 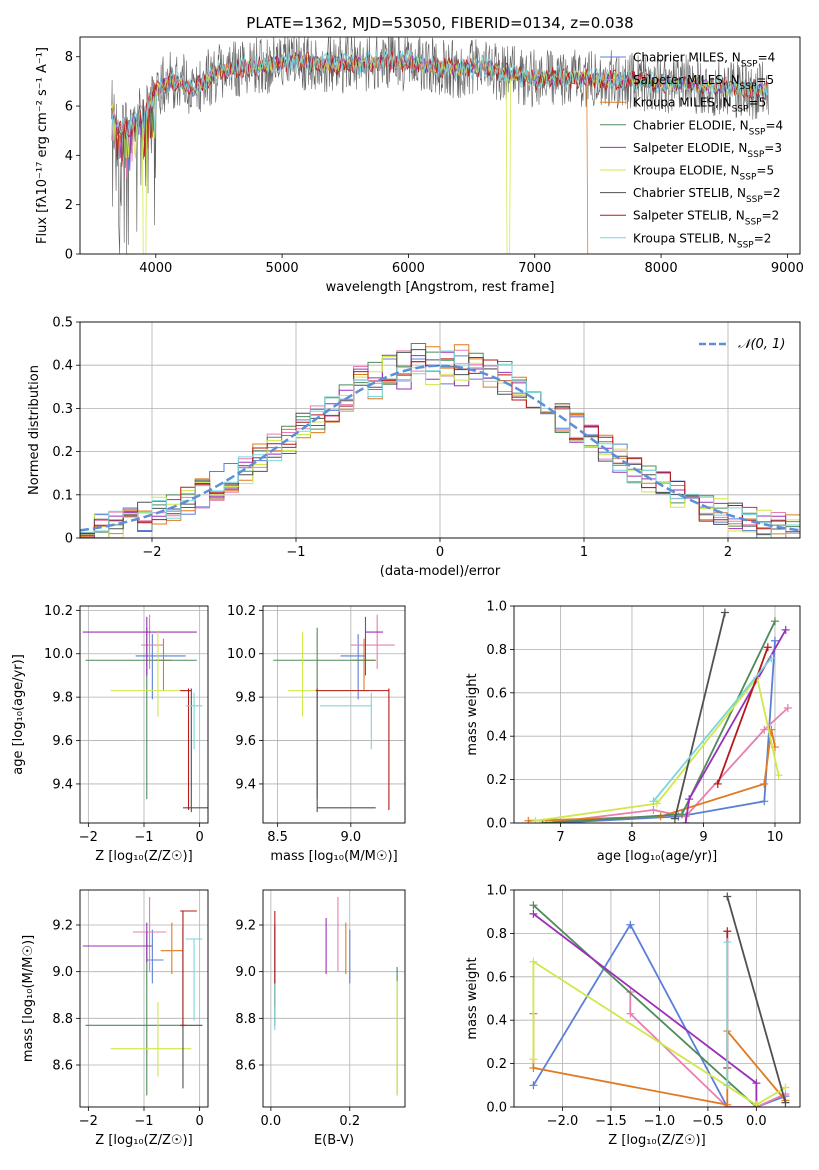 I want to click on axes-mass-EBV: 0.0 0.2 8.6 8.8 9.0 9.2 E(B-V), so click(x=320, y=1018).